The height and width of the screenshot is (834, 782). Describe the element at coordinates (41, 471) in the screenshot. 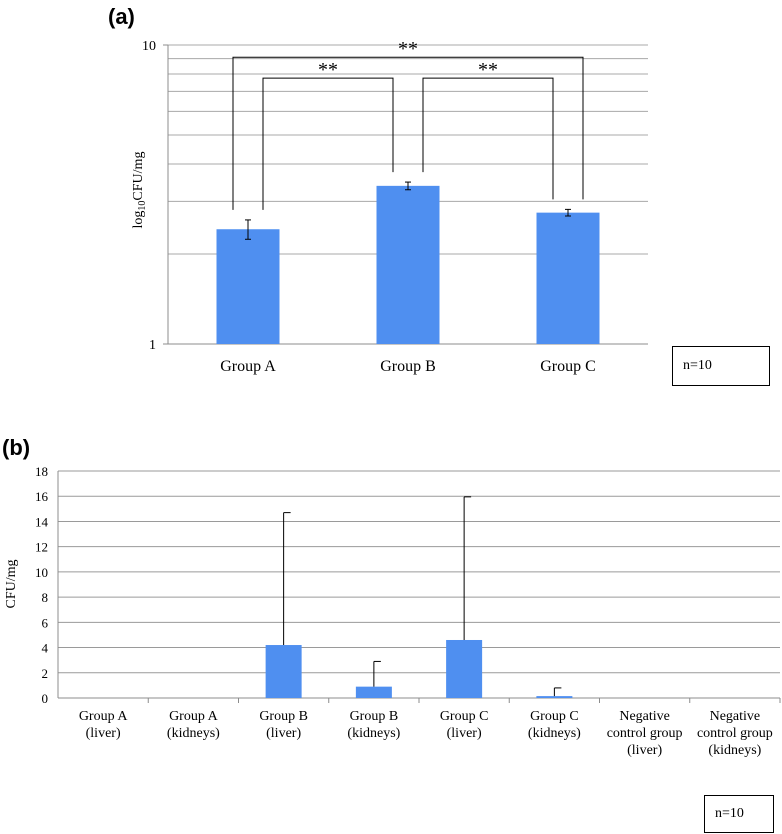

I see `y-tick-label: 18` at that location.